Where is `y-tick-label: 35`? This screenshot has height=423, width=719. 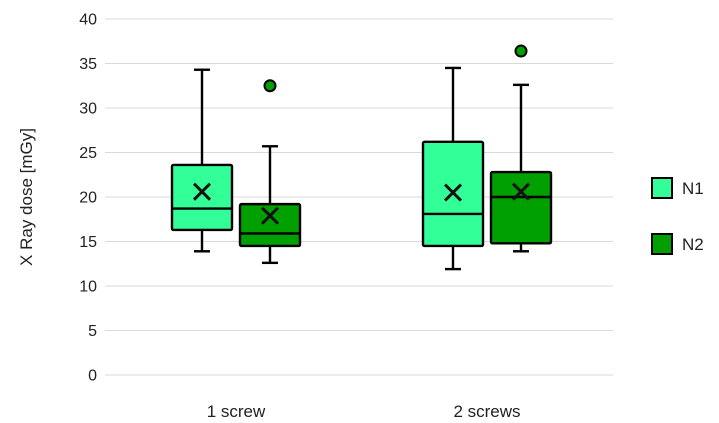
y-tick-label: 35 is located at coordinates (88, 64).